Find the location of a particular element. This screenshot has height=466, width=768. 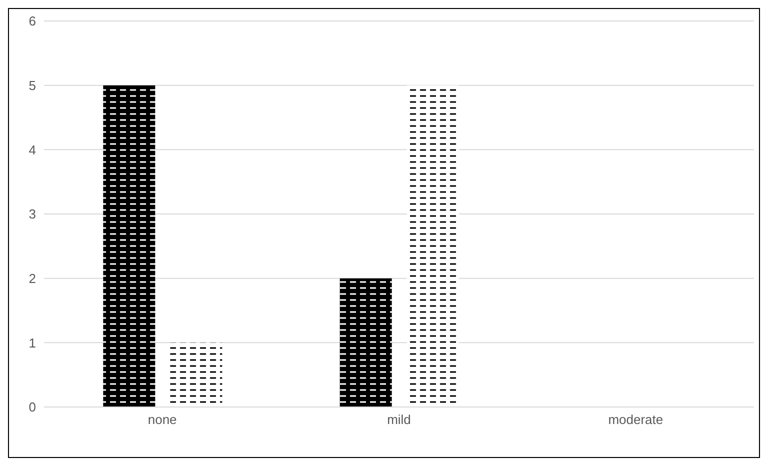

x-tick-label: mild is located at coordinates (399, 420).